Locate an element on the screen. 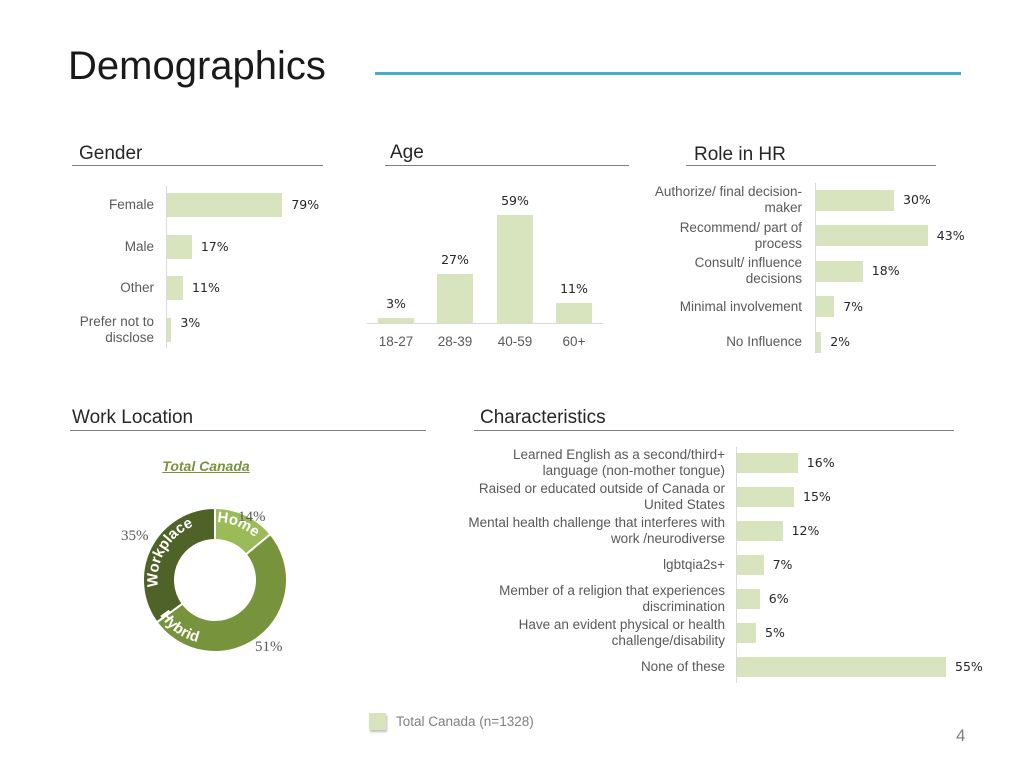  age-rule is located at coordinates (507, 165).